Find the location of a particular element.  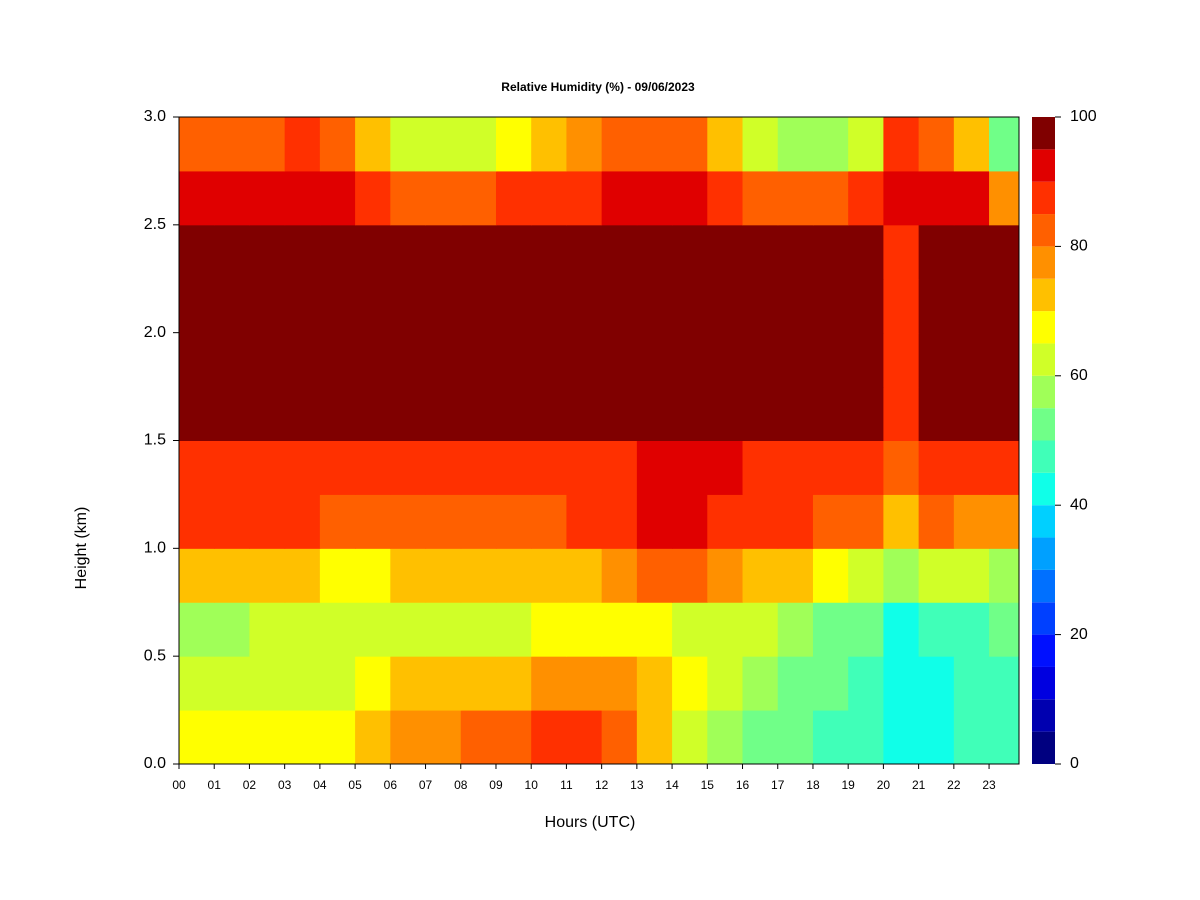

colorbar-tick-label: 100 is located at coordinates (1083, 116).